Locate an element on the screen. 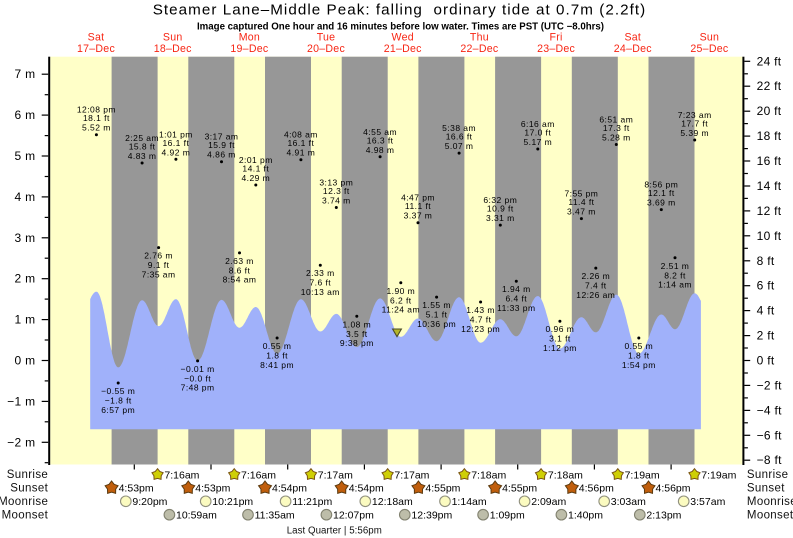 This screenshot has width=793, height=538. svg-text: 17.3 ft is located at coordinates (616, 128).